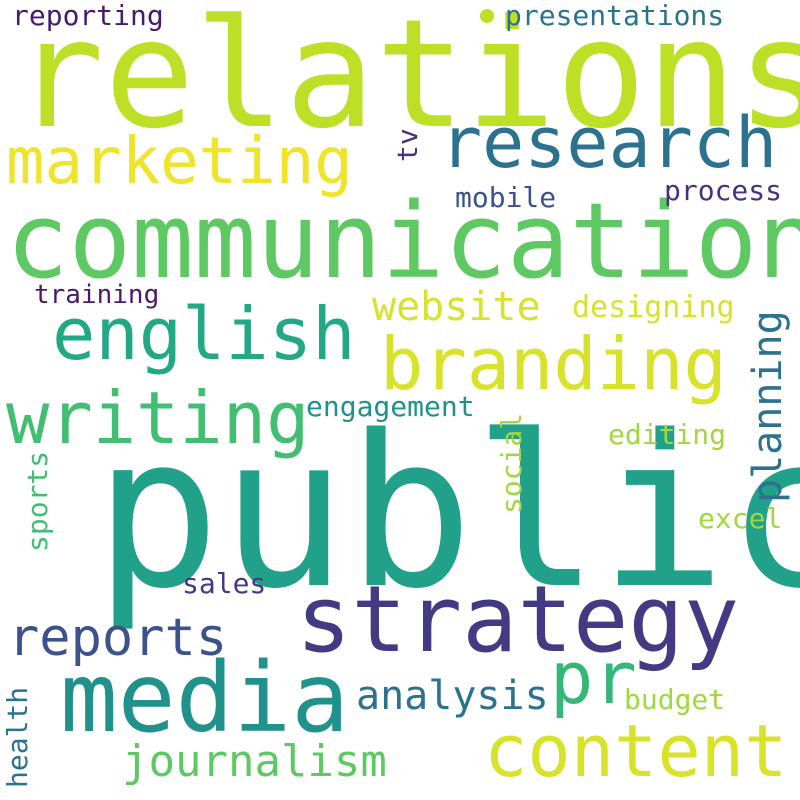 The image size is (800, 800). I want to click on word-reports: reports, so click(118, 638).